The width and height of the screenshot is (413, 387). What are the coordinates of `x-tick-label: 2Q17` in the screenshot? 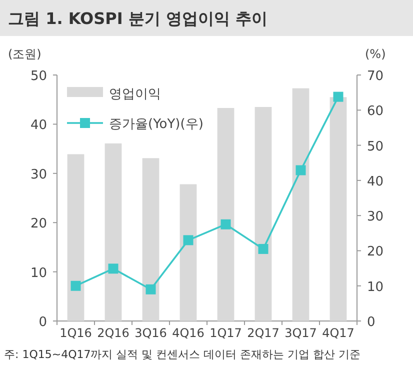 It's located at (263, 333).